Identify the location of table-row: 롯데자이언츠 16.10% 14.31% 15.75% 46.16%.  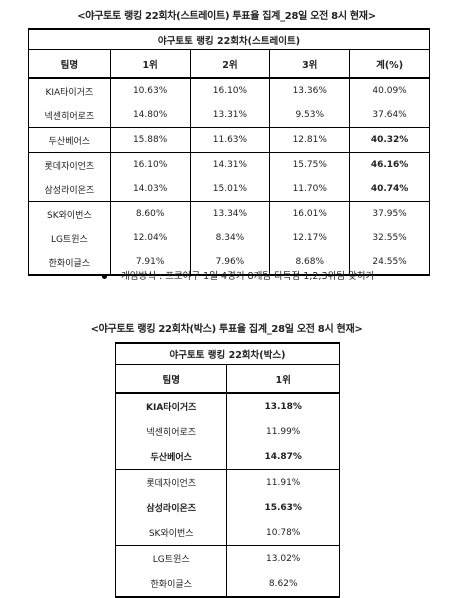
(229, 164).